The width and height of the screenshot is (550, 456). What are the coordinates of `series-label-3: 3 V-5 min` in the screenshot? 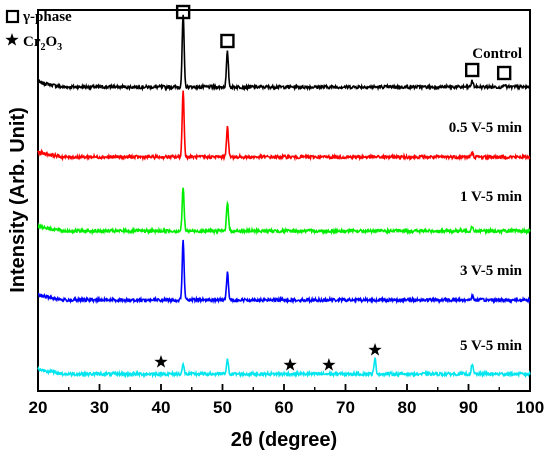 It's located at (491, 271).